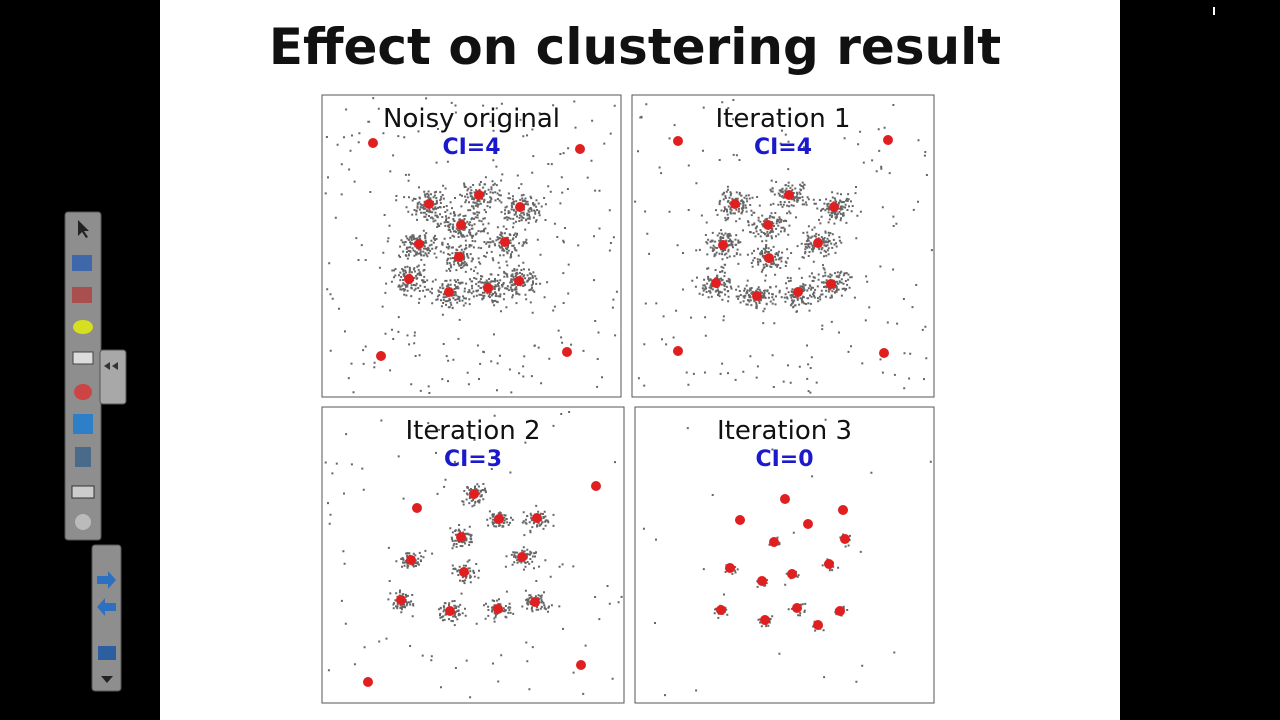  What do you see at coordinates (106, 580) in the screenshot?
I see `next-arrow` at bounding box center [106, 580].